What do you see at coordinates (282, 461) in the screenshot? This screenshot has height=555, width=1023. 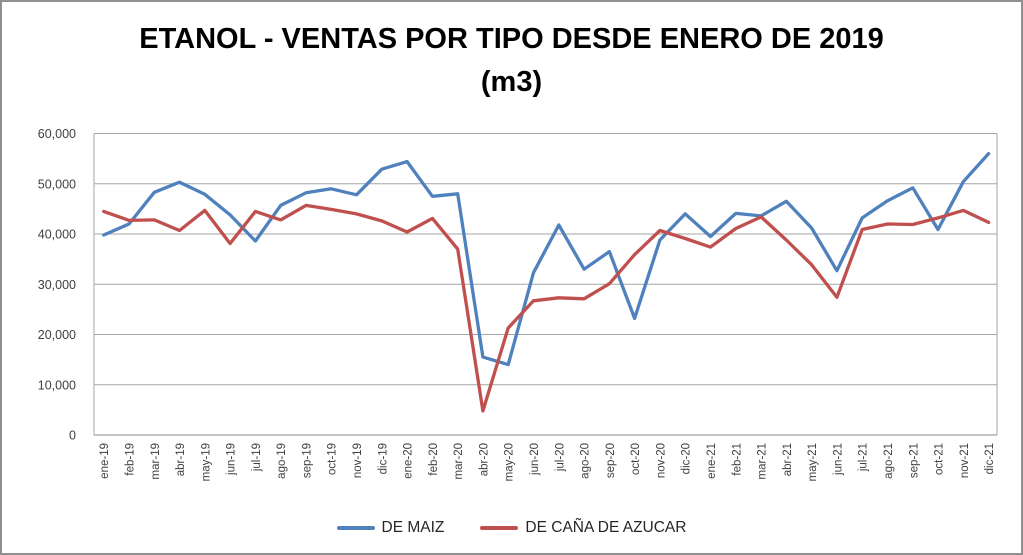 I see `x-axis-tick-label: ago-19` at bounding box center [282, 461].